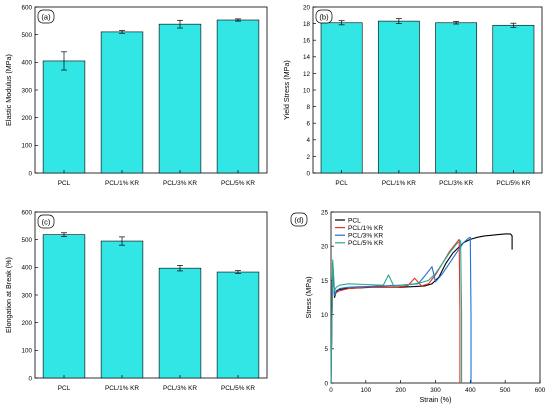  I want to click on legend-label: PCL/1% KR, so click(365, 228).